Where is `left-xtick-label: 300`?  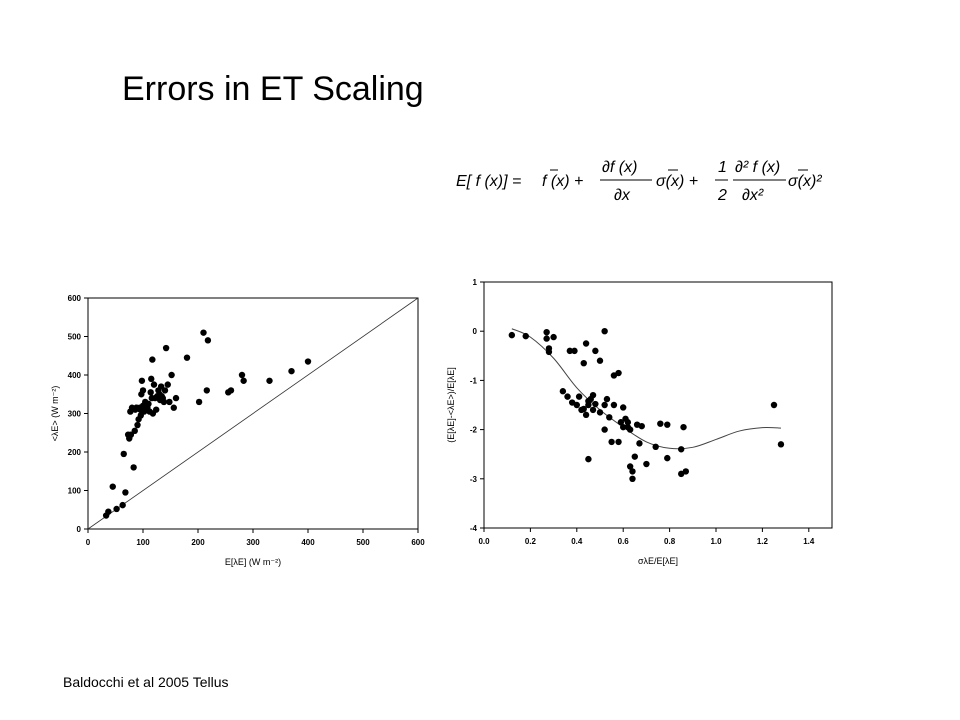
left-xtick-label: 300 is located at coordinates (253, 542).